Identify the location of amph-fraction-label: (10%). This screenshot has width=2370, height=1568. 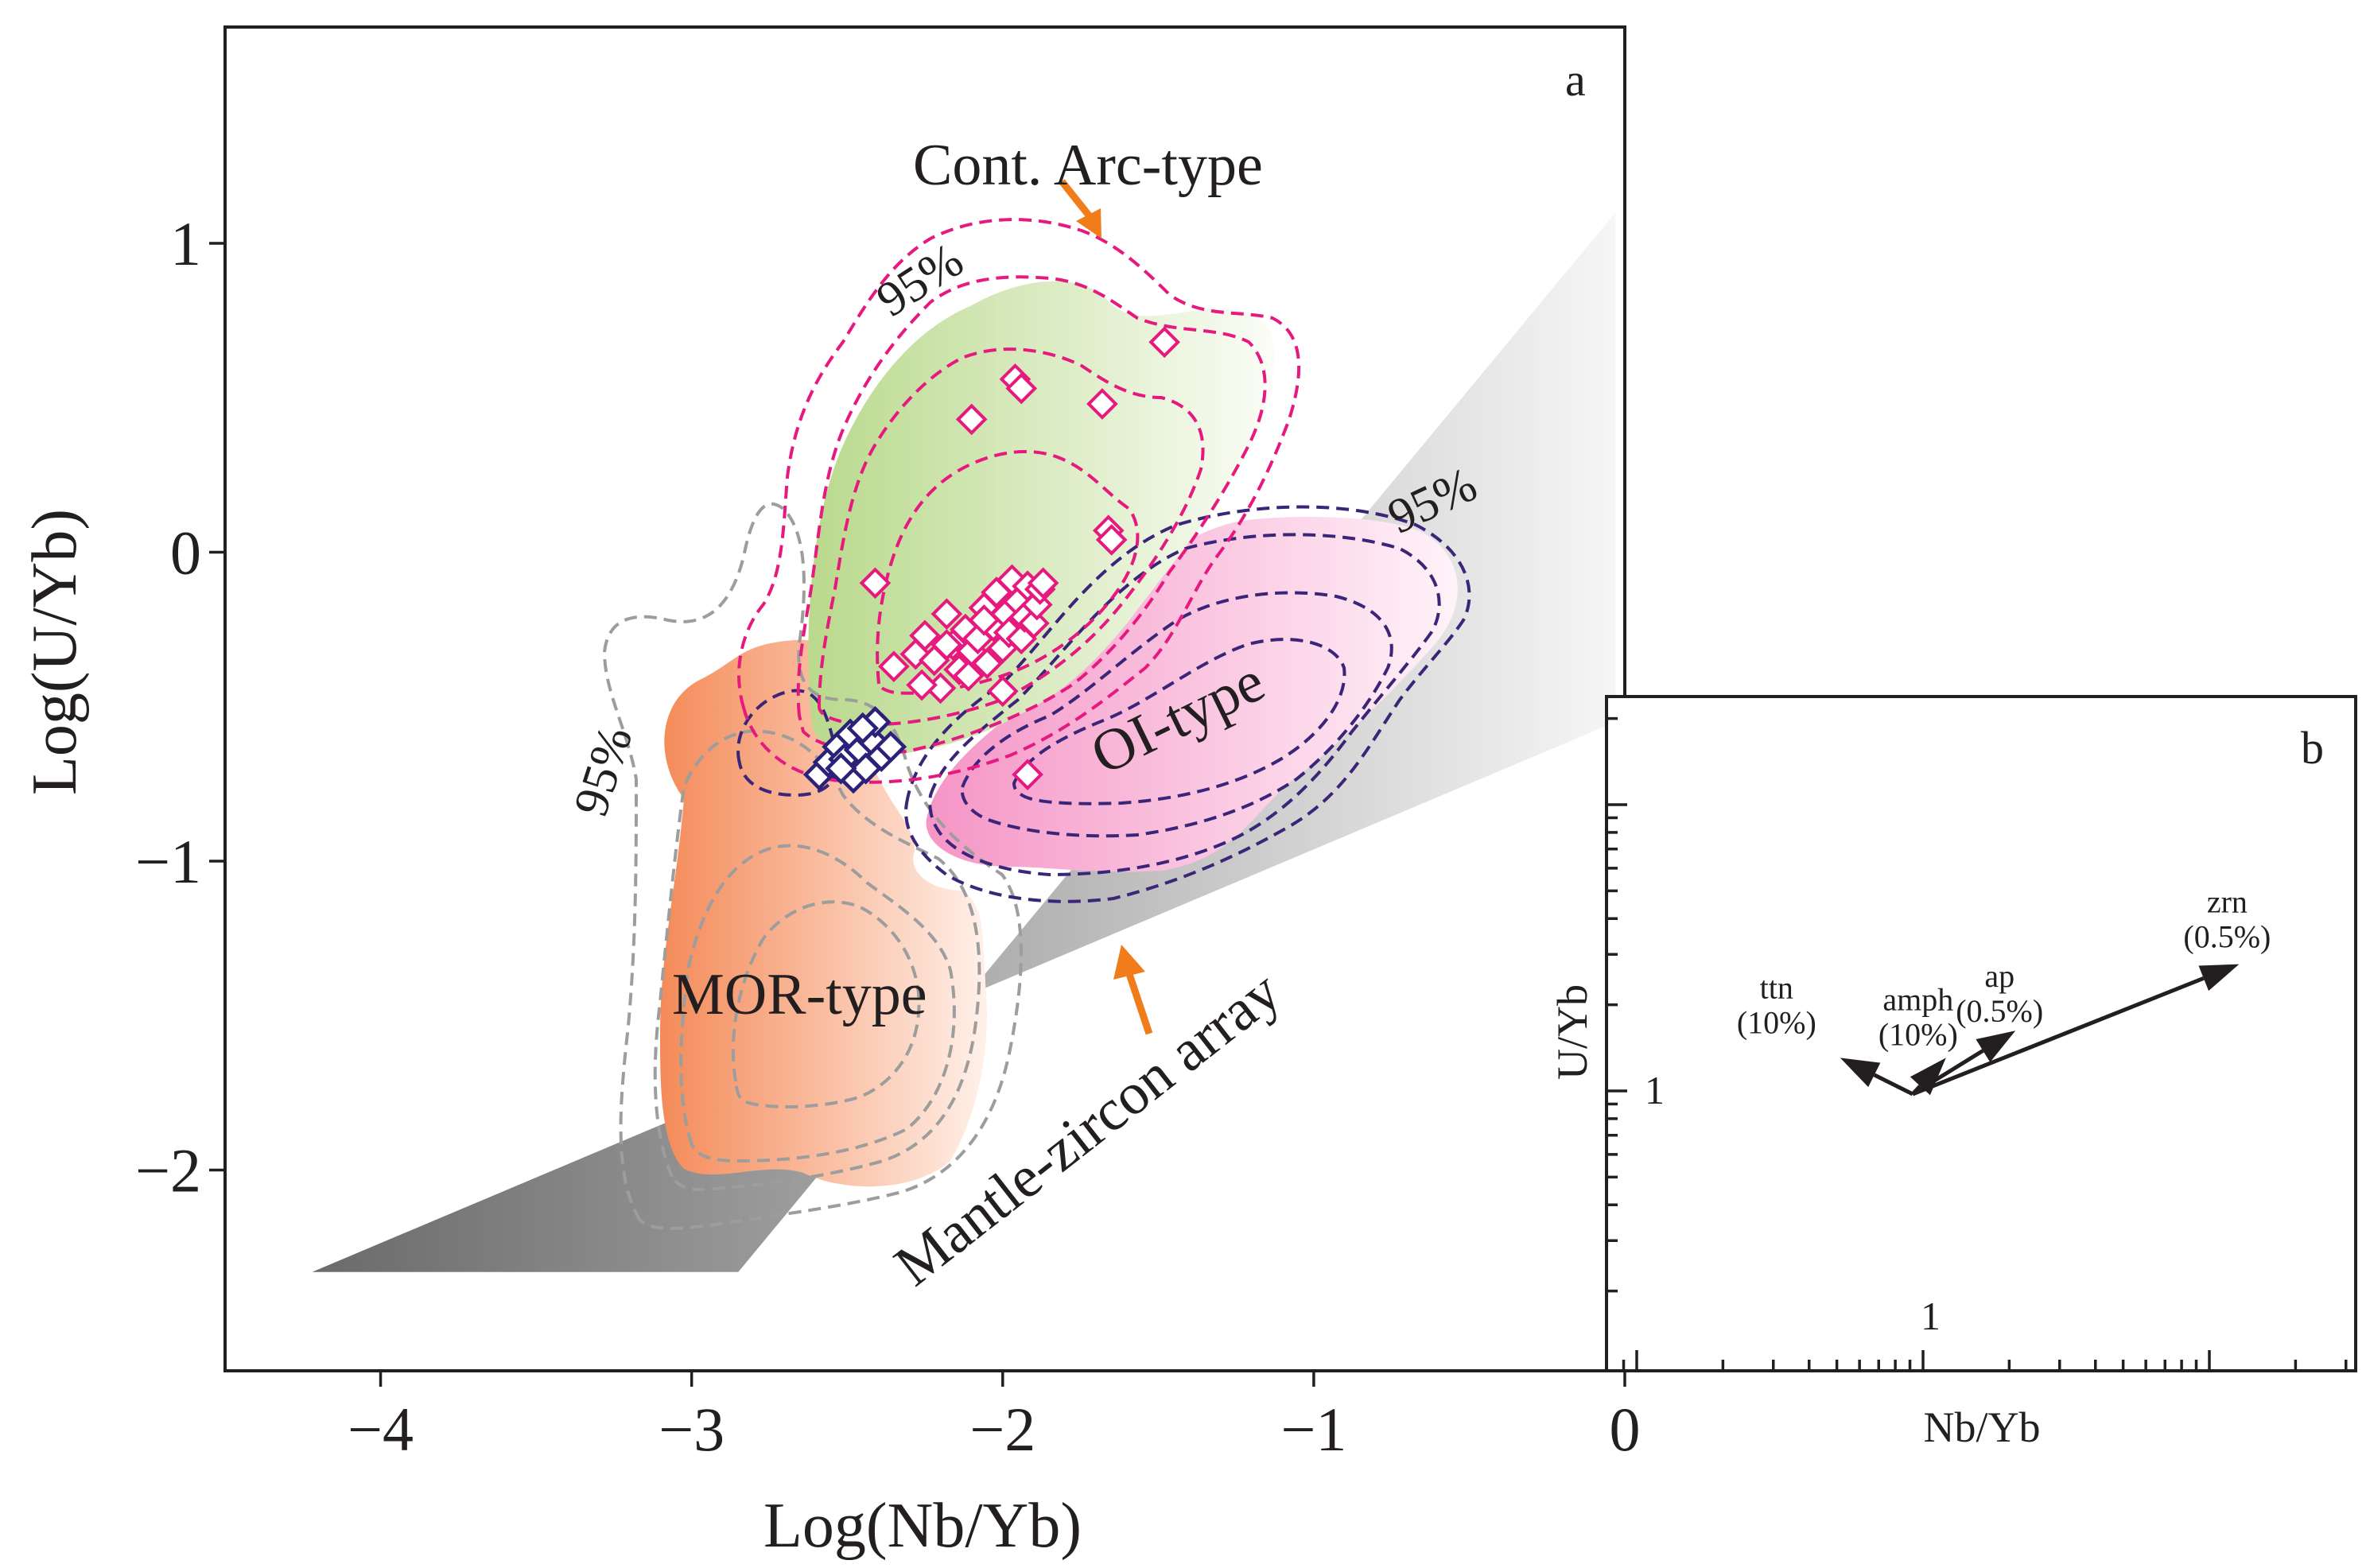
(1918, 1034).